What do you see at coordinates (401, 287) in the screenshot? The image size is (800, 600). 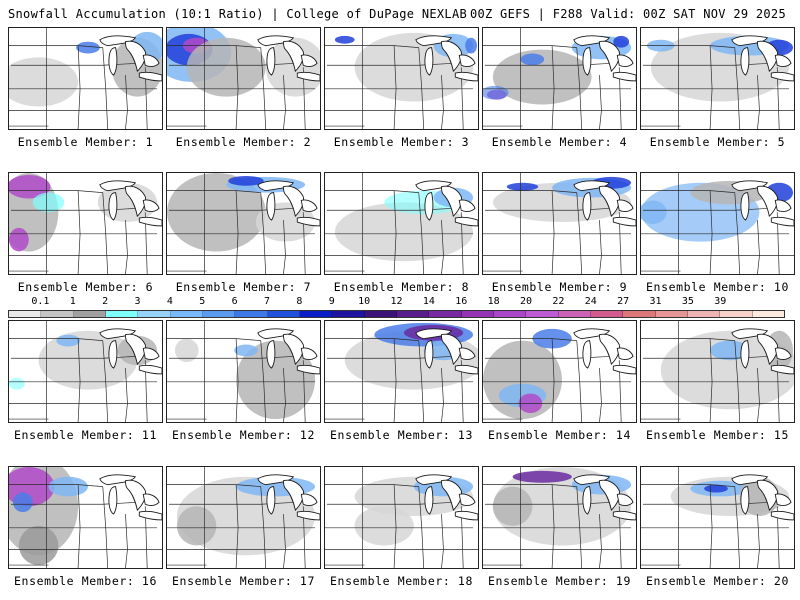 I see `ensemble-member-label: Ensemble Member: 8` at bounding box center [401, 287].